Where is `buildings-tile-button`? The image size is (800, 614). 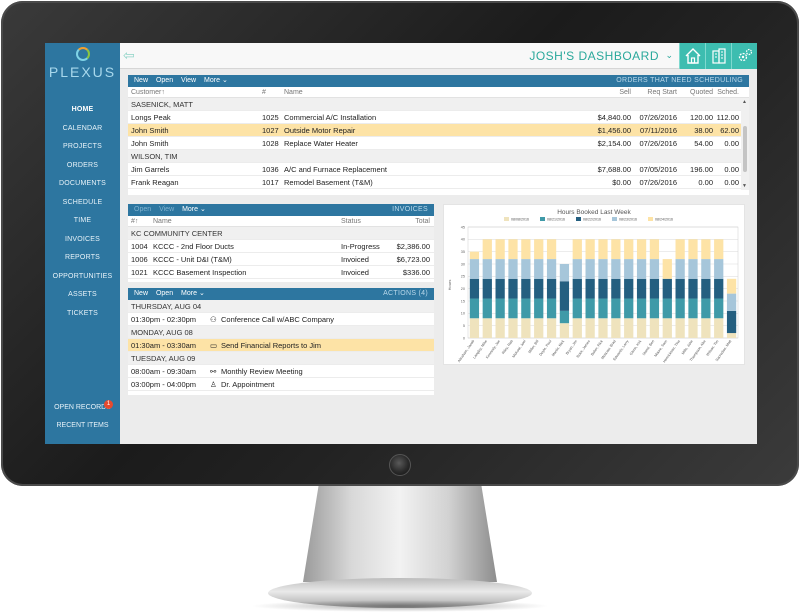
buildings-tile-button is located at coordinates (718, 56).